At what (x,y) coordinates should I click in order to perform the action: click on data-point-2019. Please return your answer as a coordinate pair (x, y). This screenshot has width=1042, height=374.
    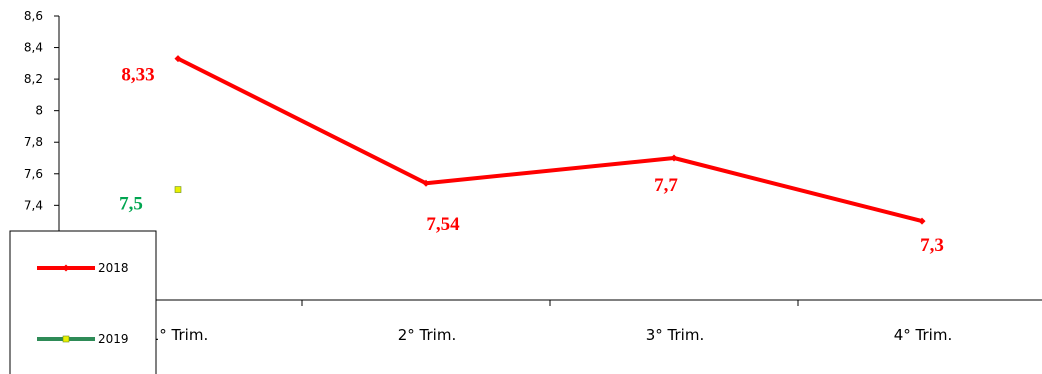
    Looking at the image, I should click on (178, 189).